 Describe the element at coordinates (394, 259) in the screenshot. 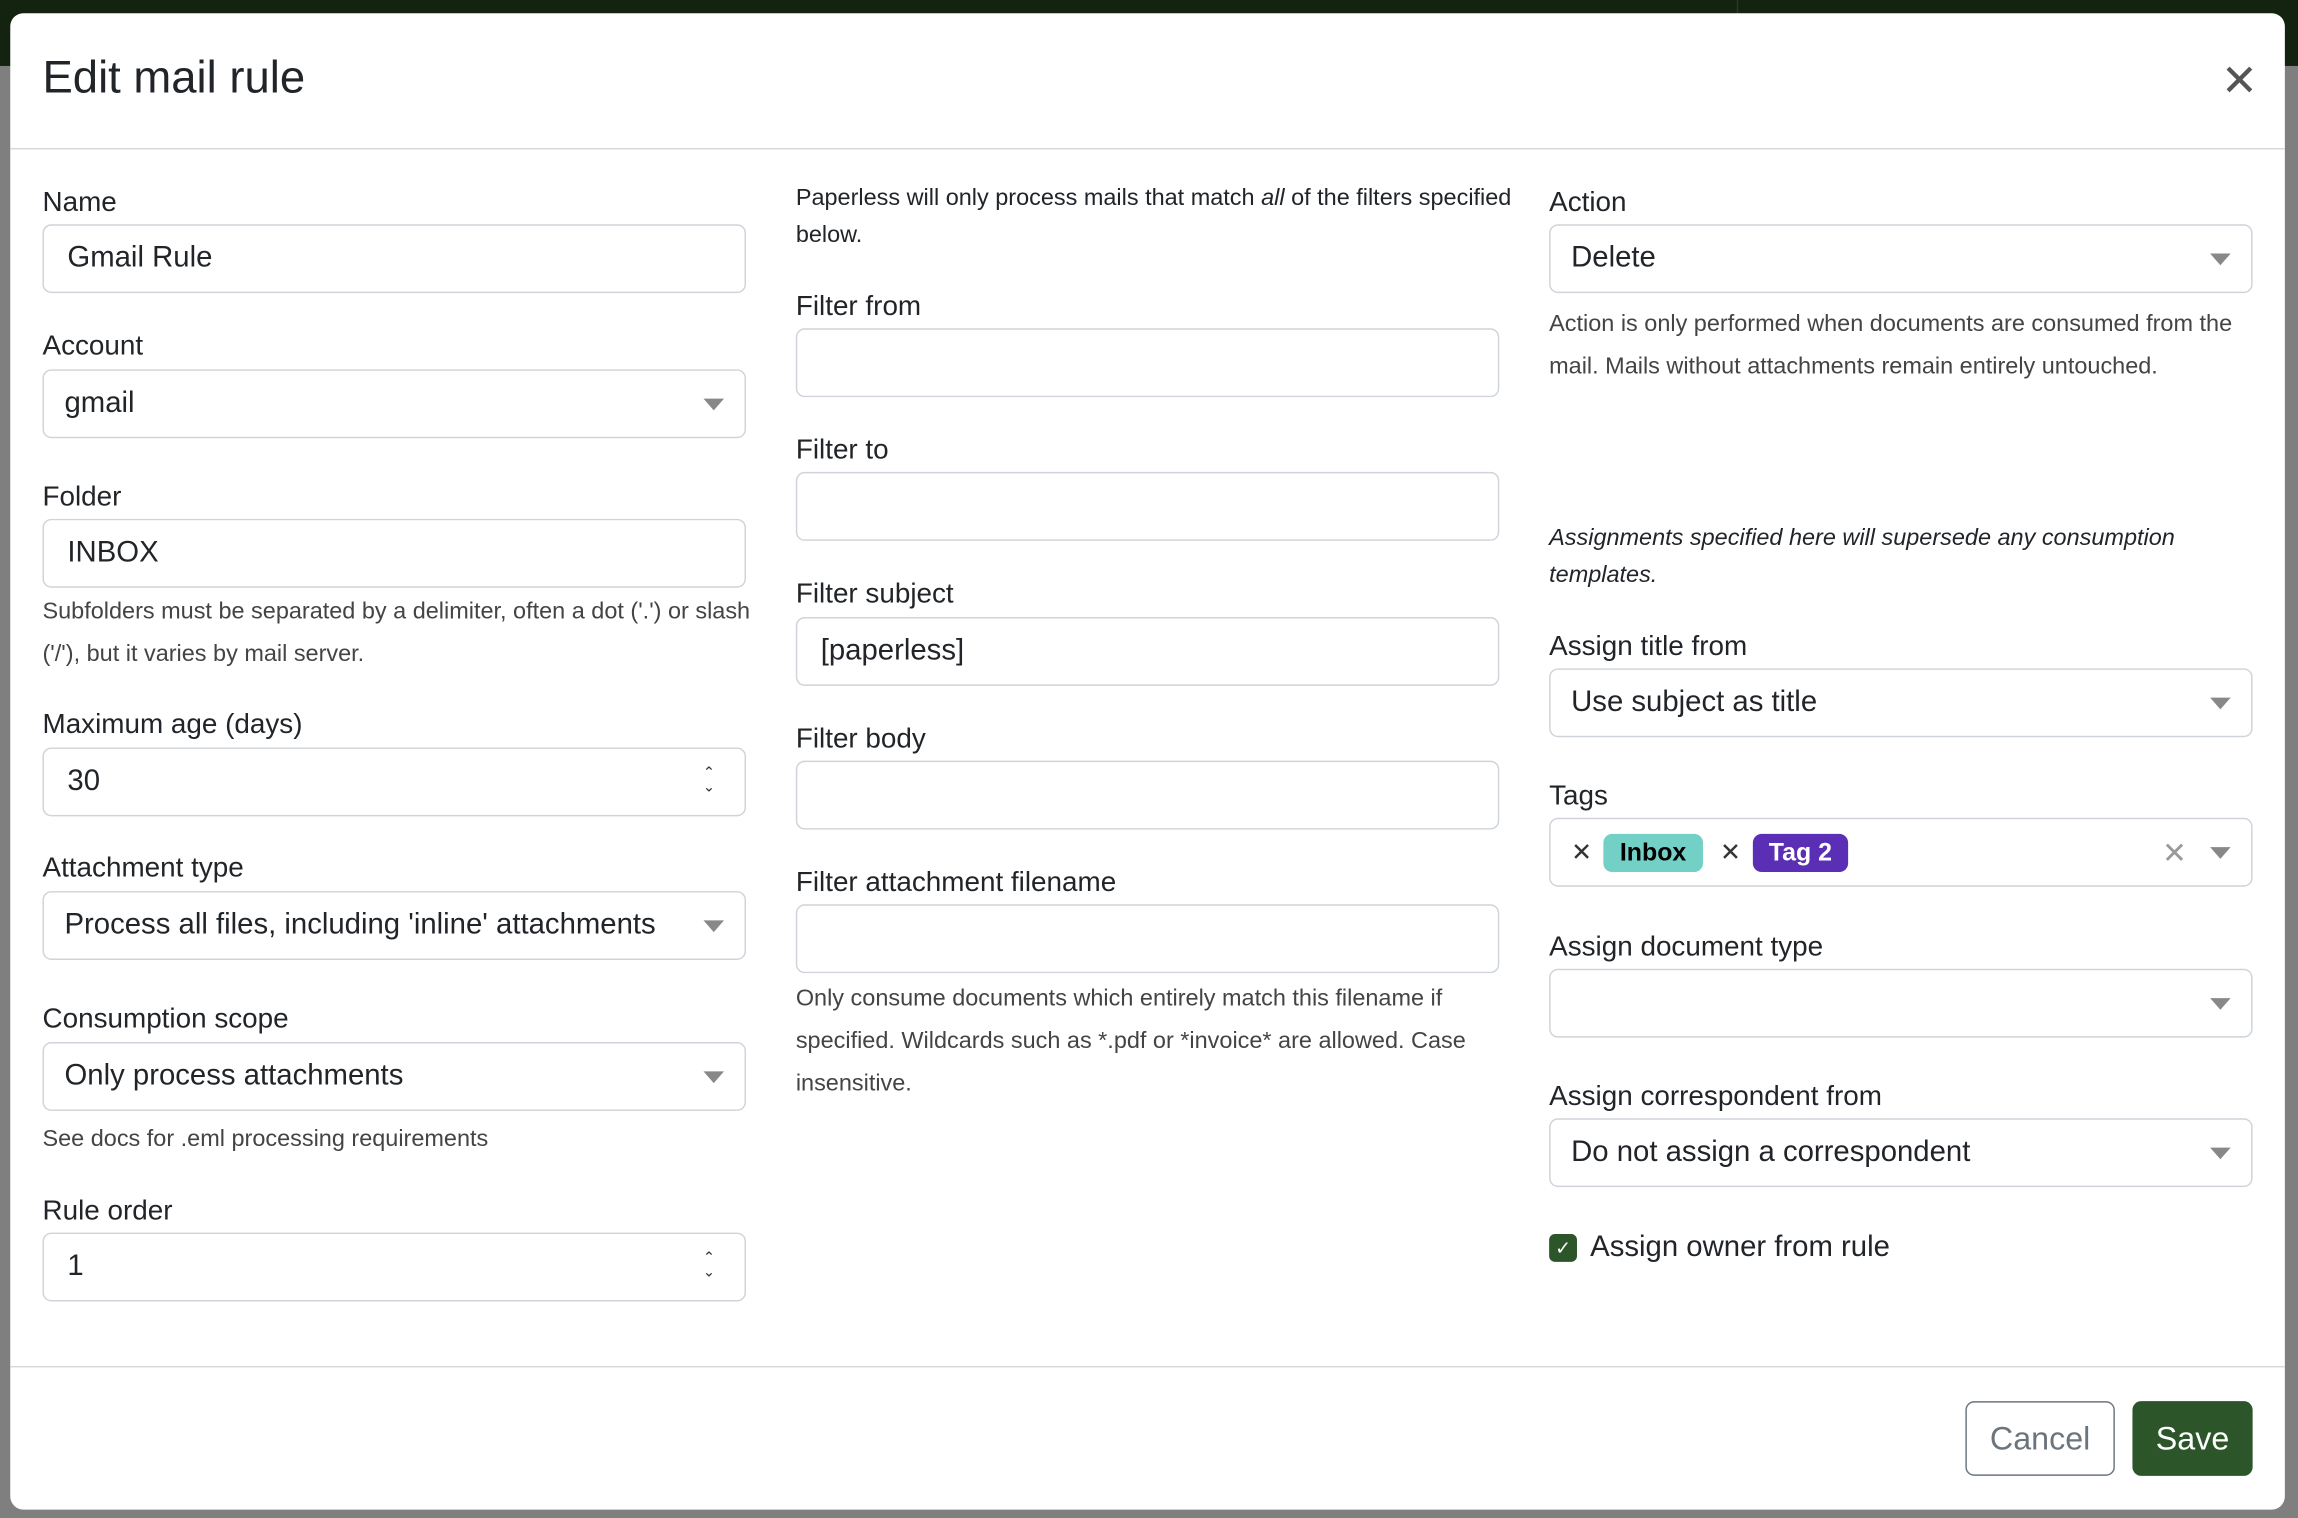

I see `name-input: Gmail Rule` at that location.